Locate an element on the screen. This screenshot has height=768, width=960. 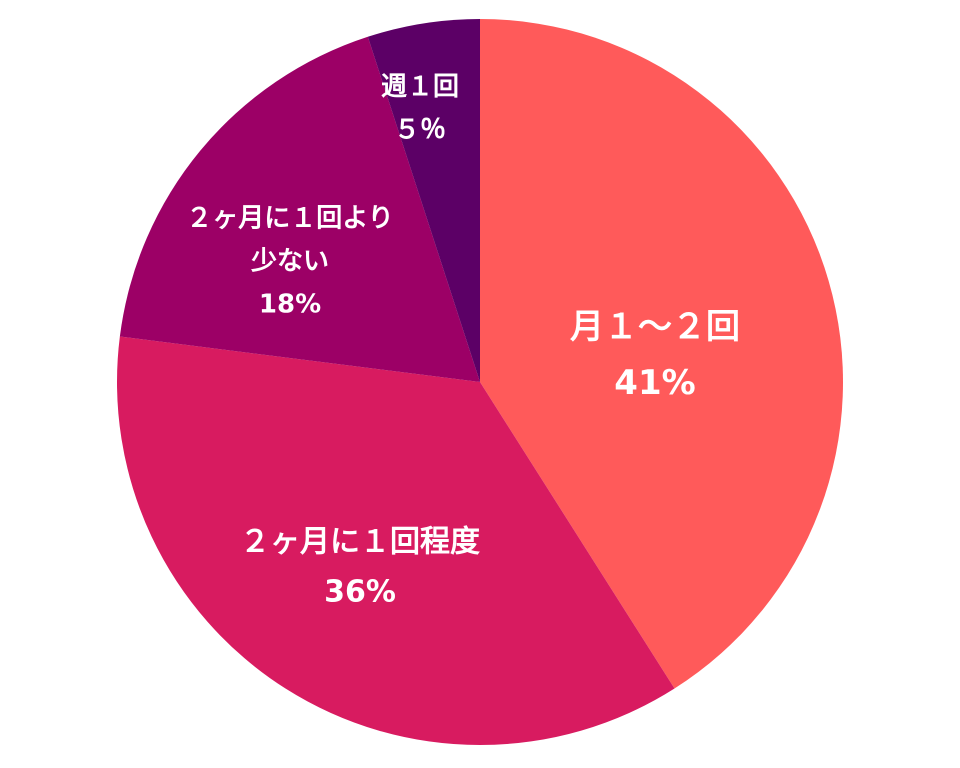
category-label: 週１回 is located at coordinates (420, 87).